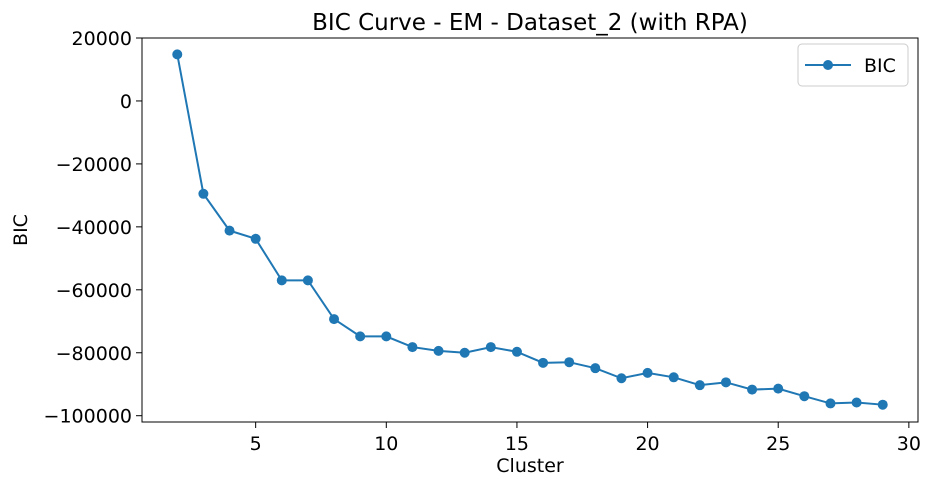 Image resolution: width=931 pixels, height=487 pixels. I want to click on y-tick-label: −60000, so click(94, 291).